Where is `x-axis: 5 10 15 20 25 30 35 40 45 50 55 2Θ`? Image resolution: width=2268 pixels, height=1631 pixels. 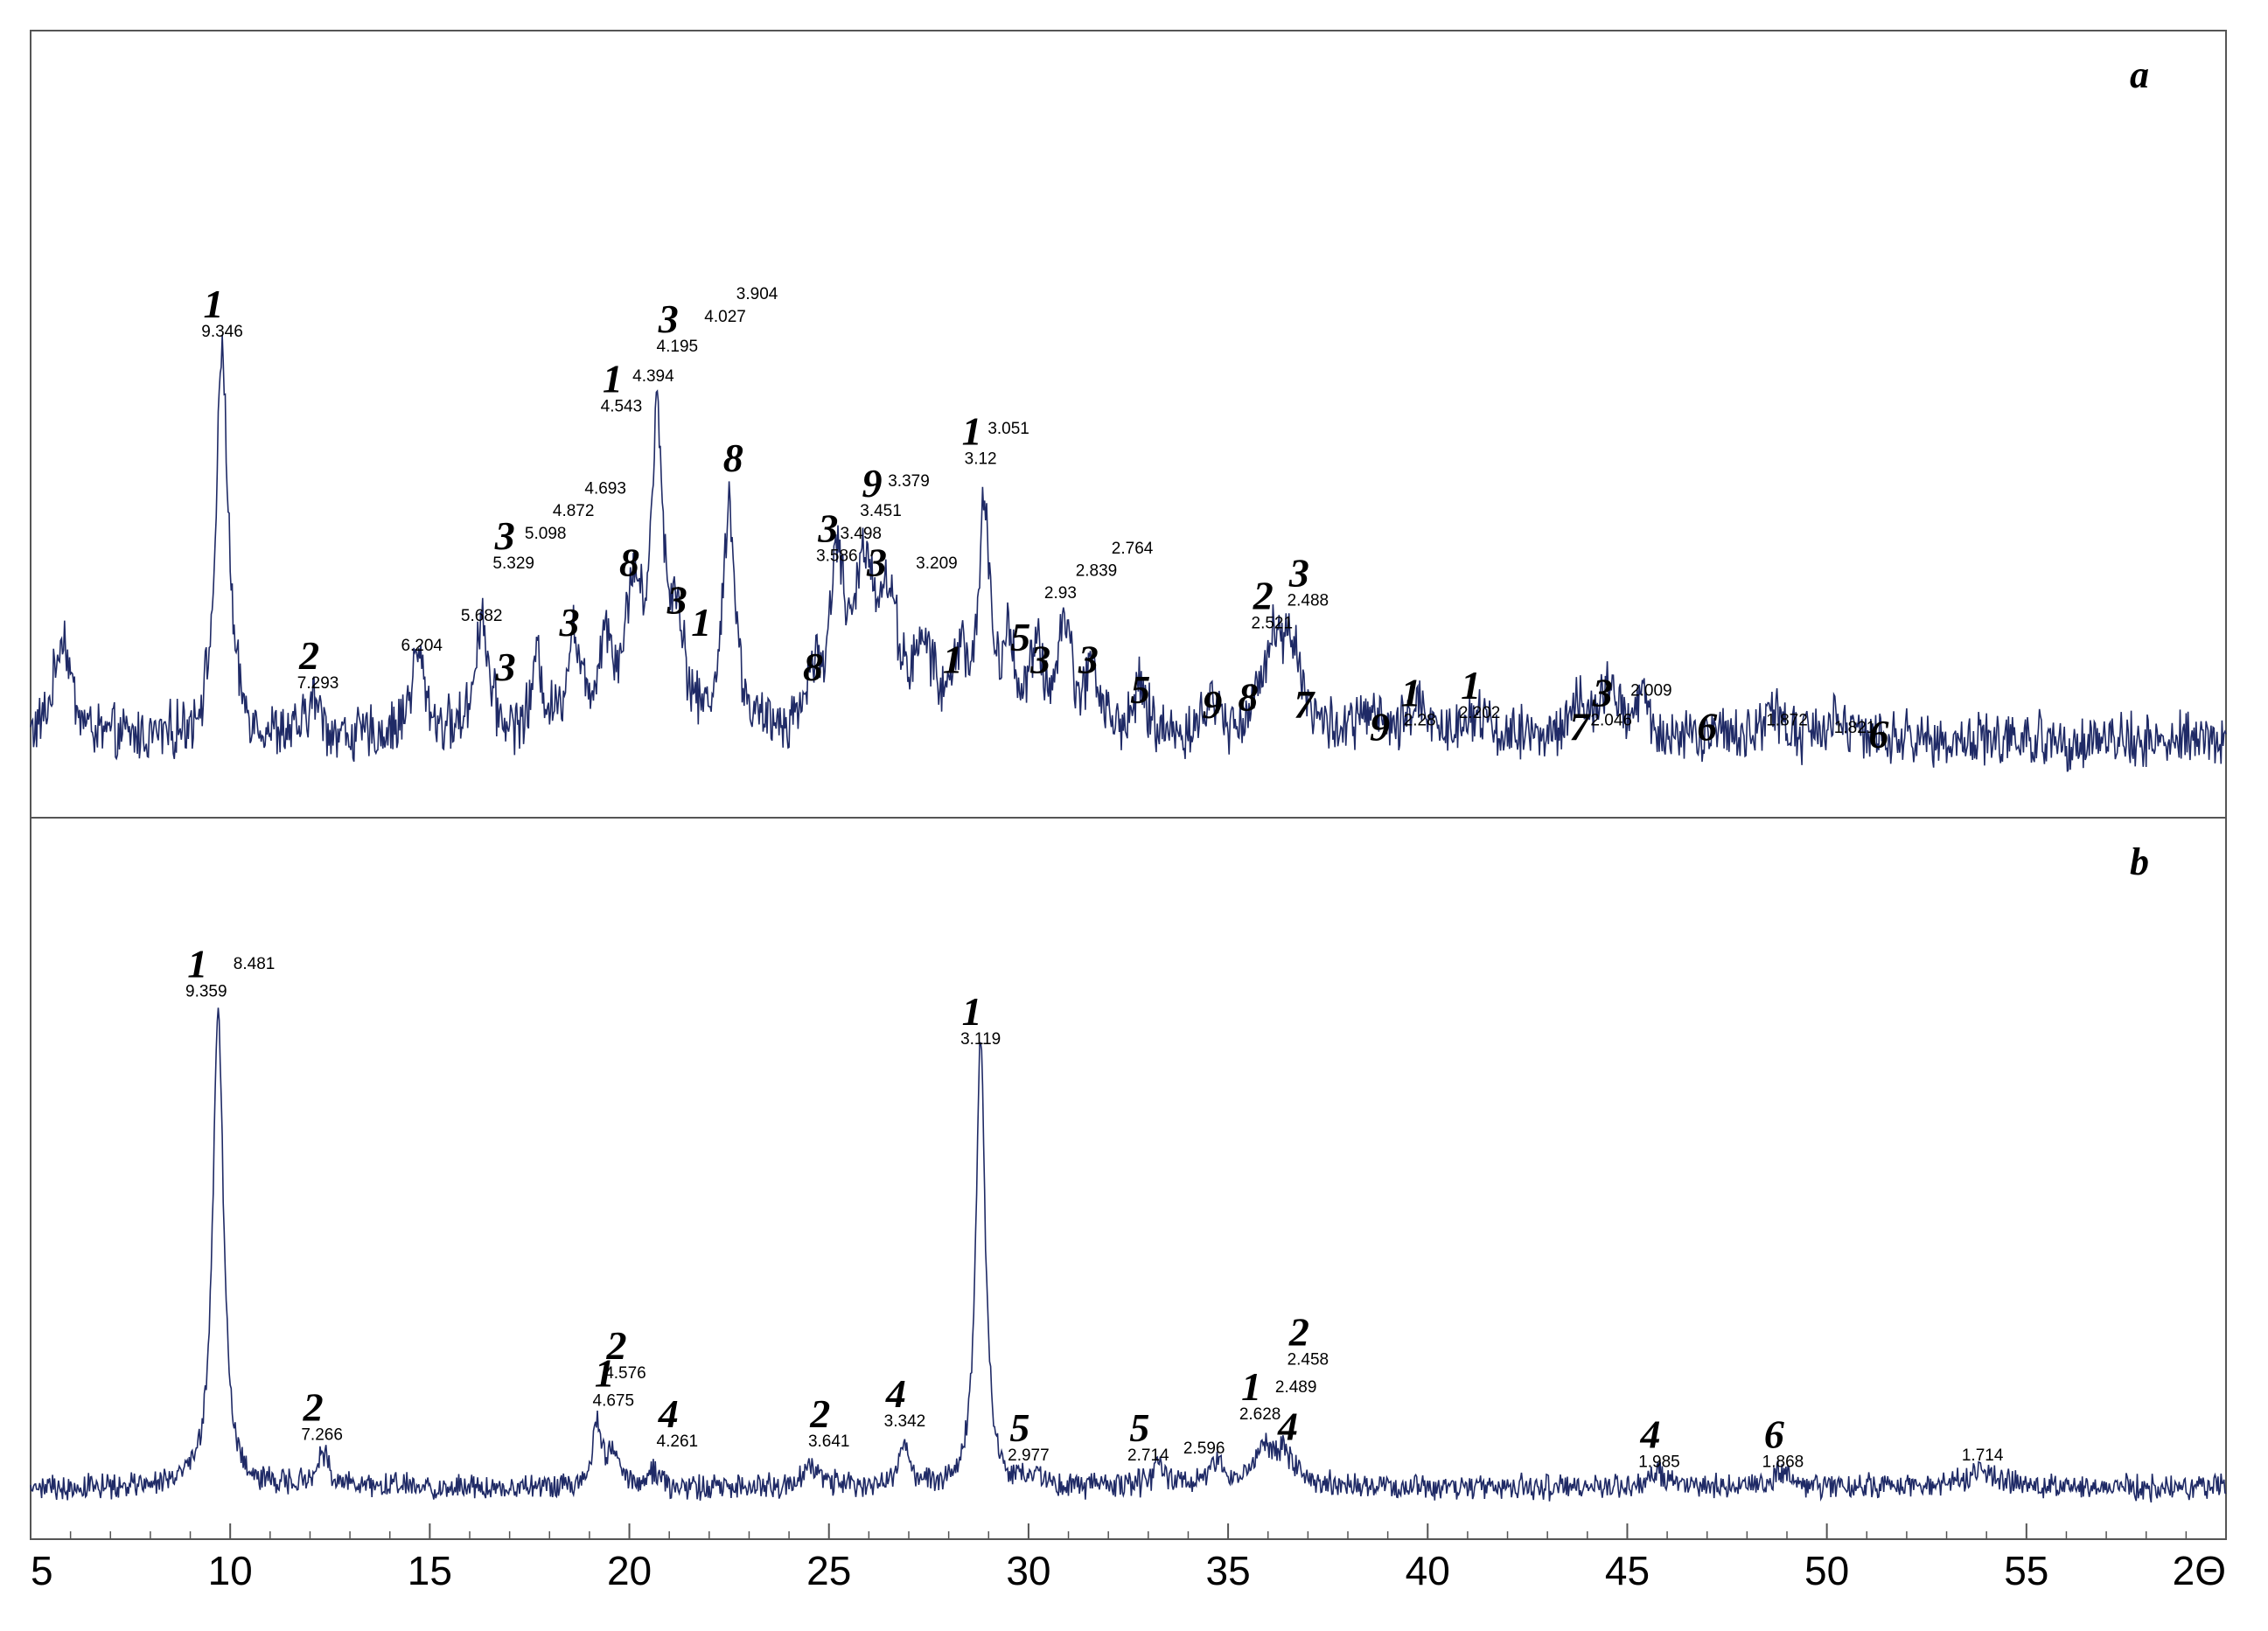
x-axis: 5 10 15 20 25 30 35 40 45 50 55 2Θ is located at coordinates (1128, 1558).